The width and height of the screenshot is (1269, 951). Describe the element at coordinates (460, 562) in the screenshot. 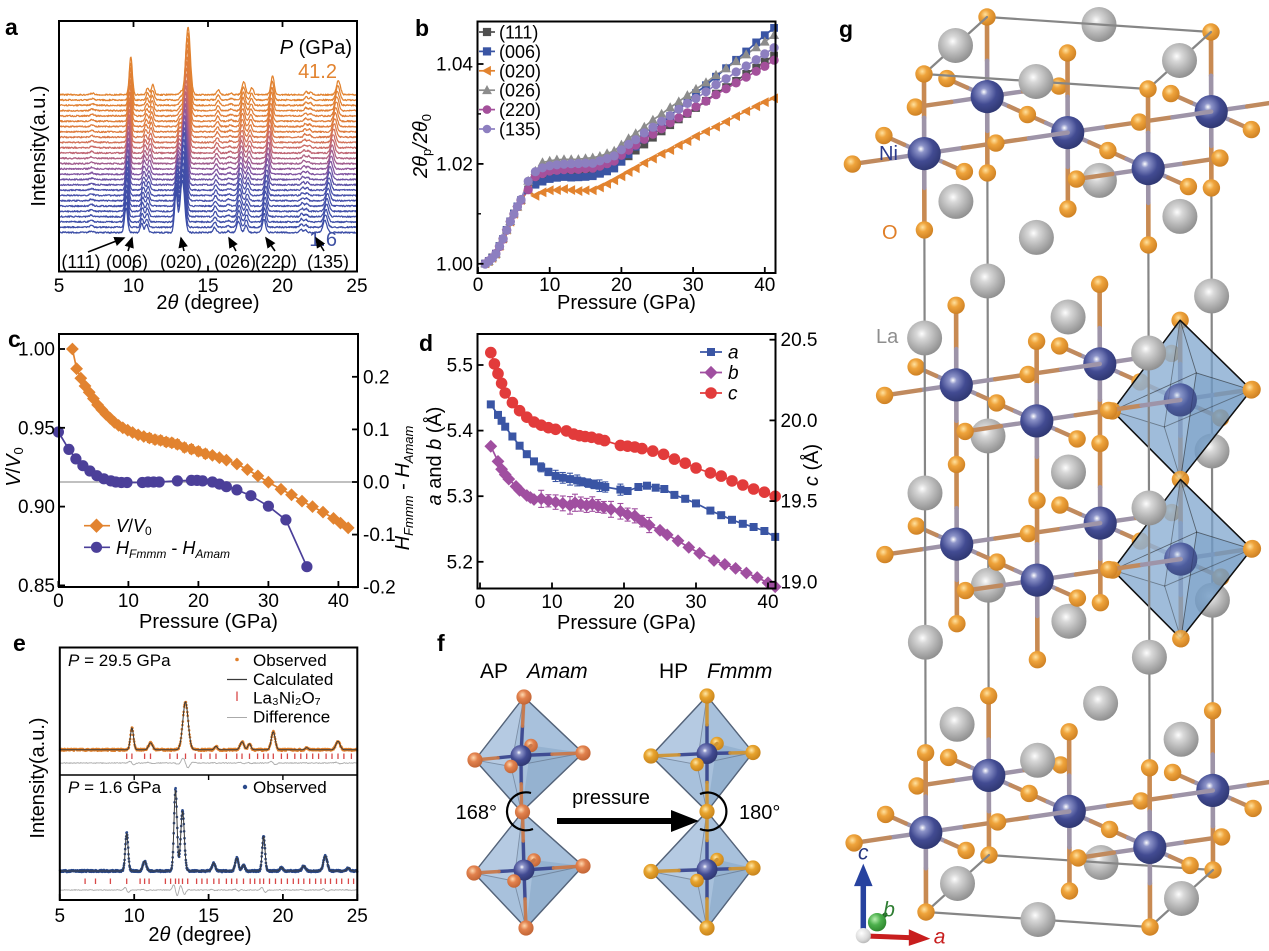

I see `svg-text: 5.2` at that location.